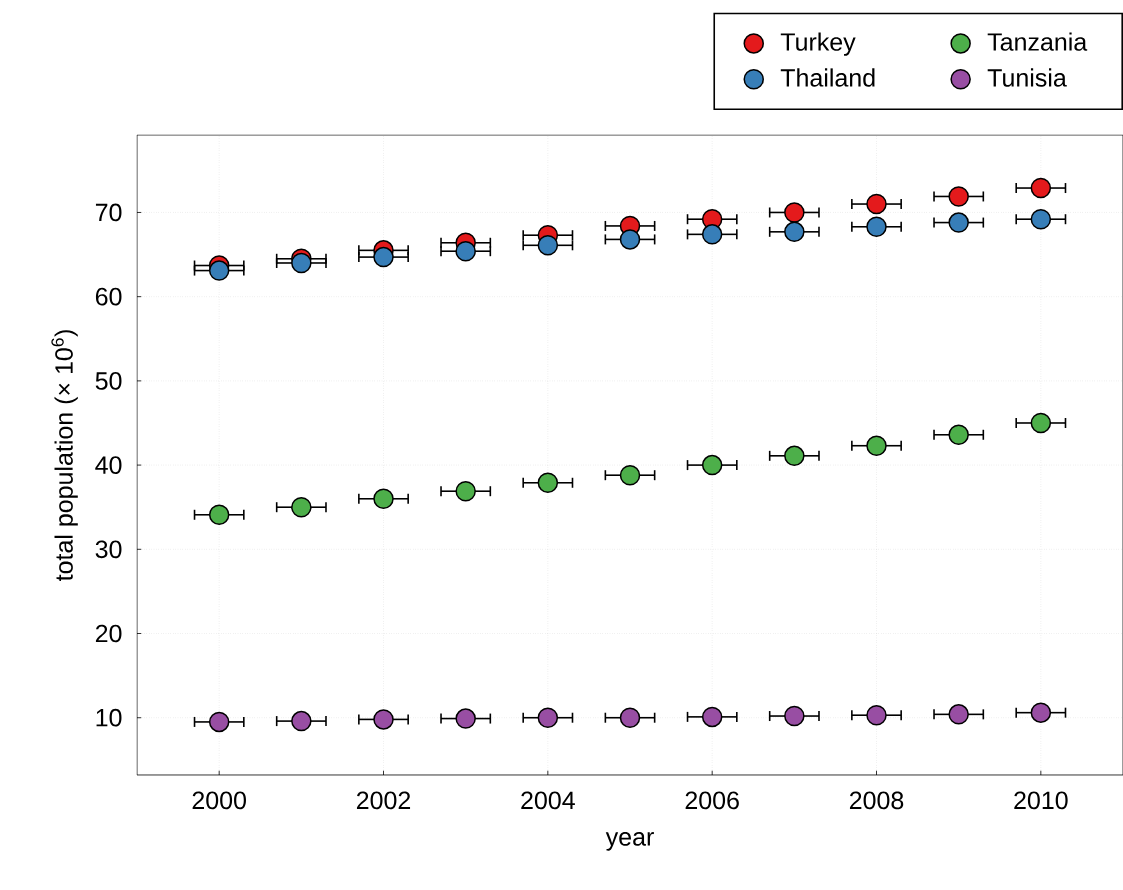  I want to click on y-tick-label: 20, so click(108, 633).